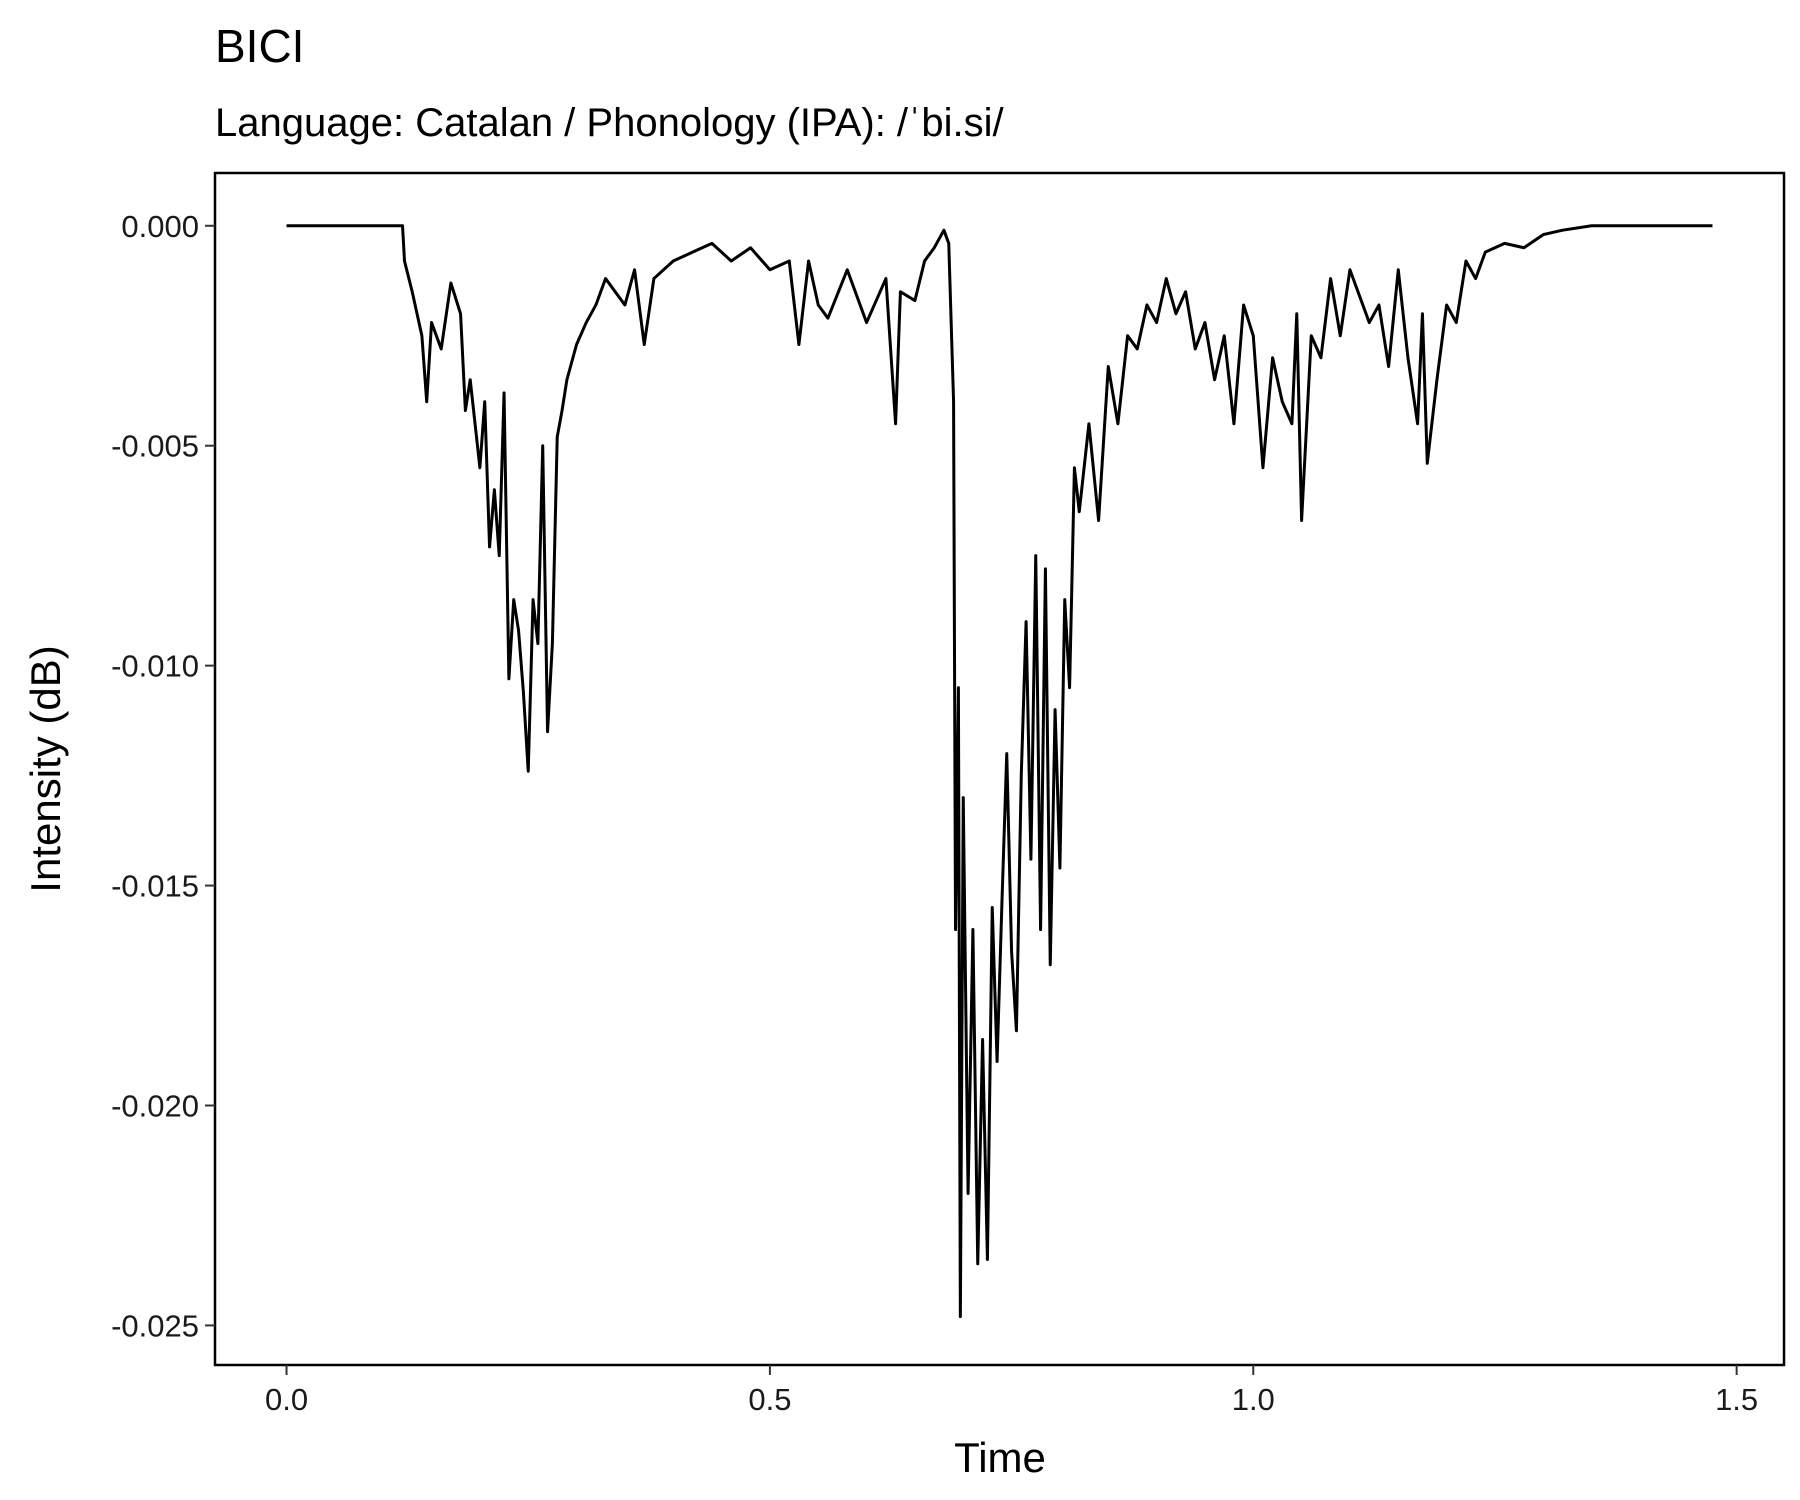 This screenshot has height=1500, width=1800. I want to click on x-tick-label: 0.0, so click(286, 1399).